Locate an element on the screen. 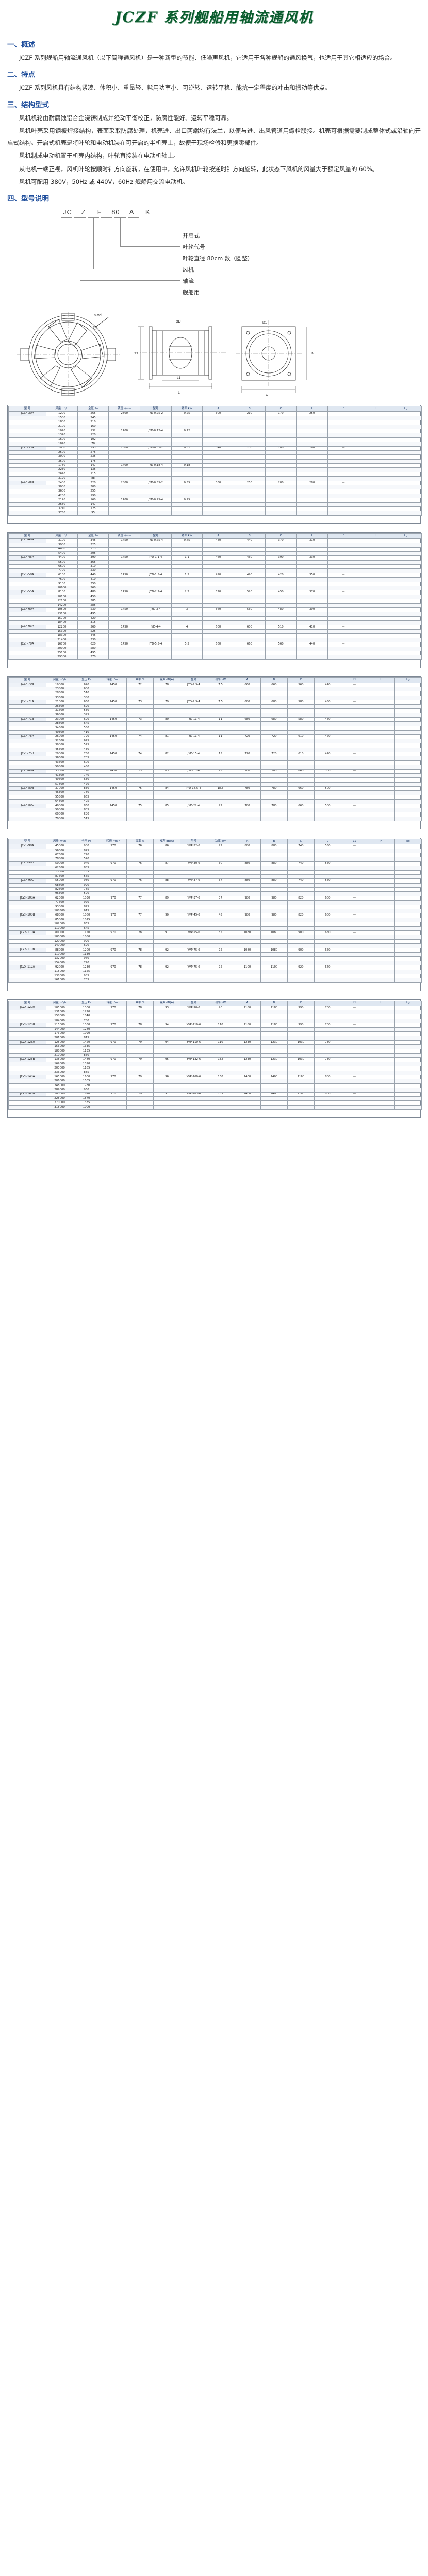 Image resolution: width=428 pixels, height=2576 pixels. cell-model: JCZF-35A is located at coordinates (28, 448).